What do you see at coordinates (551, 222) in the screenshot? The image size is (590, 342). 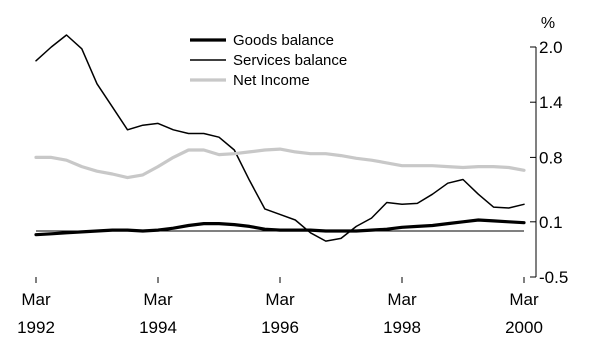 I see `y-tick-label: 0.1` at bounding box center [551, 222].